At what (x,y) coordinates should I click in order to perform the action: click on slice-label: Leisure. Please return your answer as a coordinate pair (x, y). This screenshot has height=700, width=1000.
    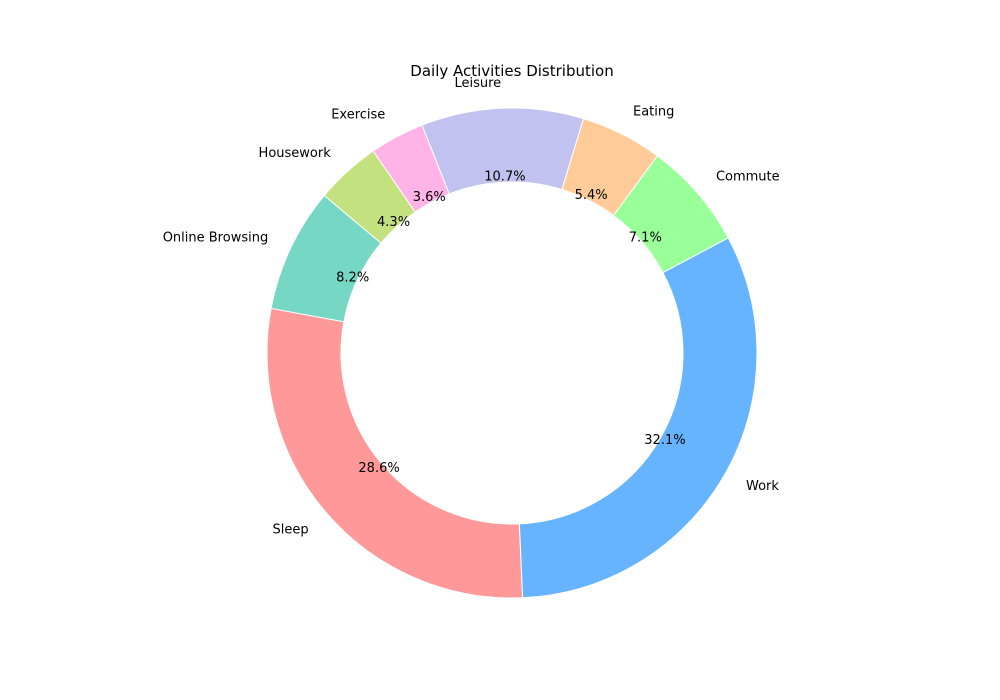
    Looking at the image, I should click on (477, 83).